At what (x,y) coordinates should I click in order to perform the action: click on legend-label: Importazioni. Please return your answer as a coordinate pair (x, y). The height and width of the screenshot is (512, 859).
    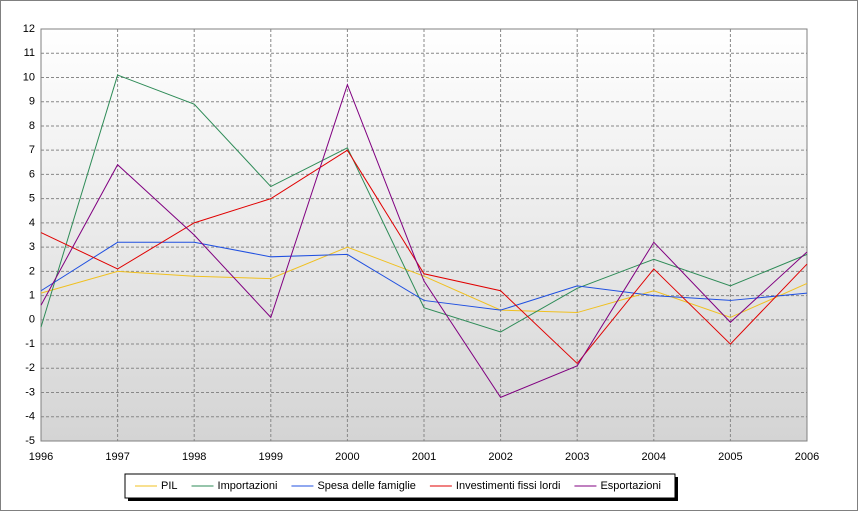
    Looking at the image, I should click on (248, 486).